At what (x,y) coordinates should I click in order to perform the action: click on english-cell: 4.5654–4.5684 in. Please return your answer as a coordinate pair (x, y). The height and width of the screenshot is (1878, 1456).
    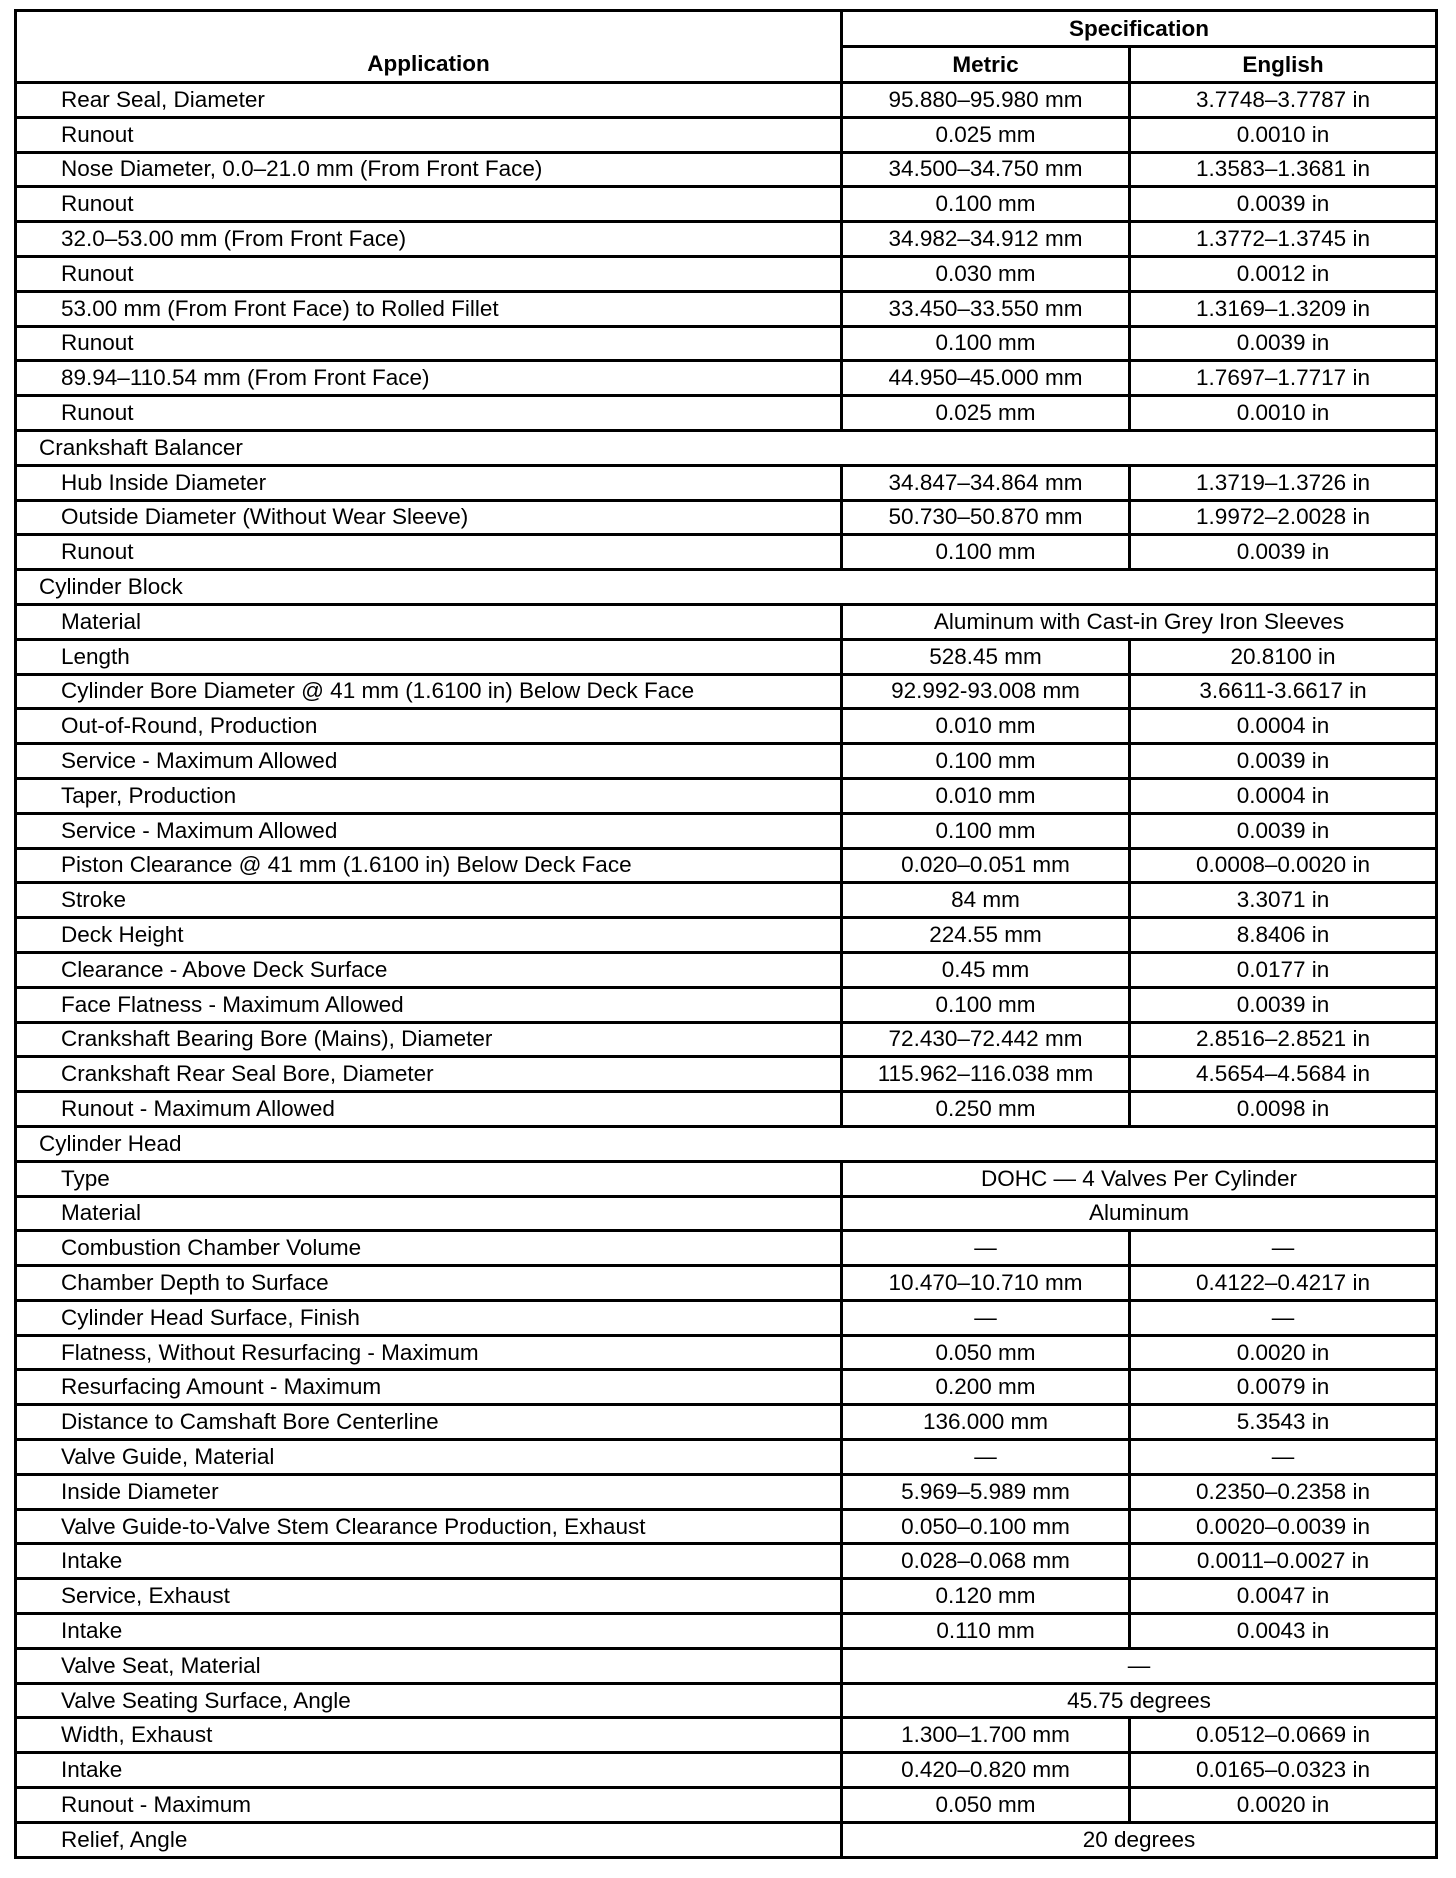
    Looking at the image, I should click on (1283, 1074).